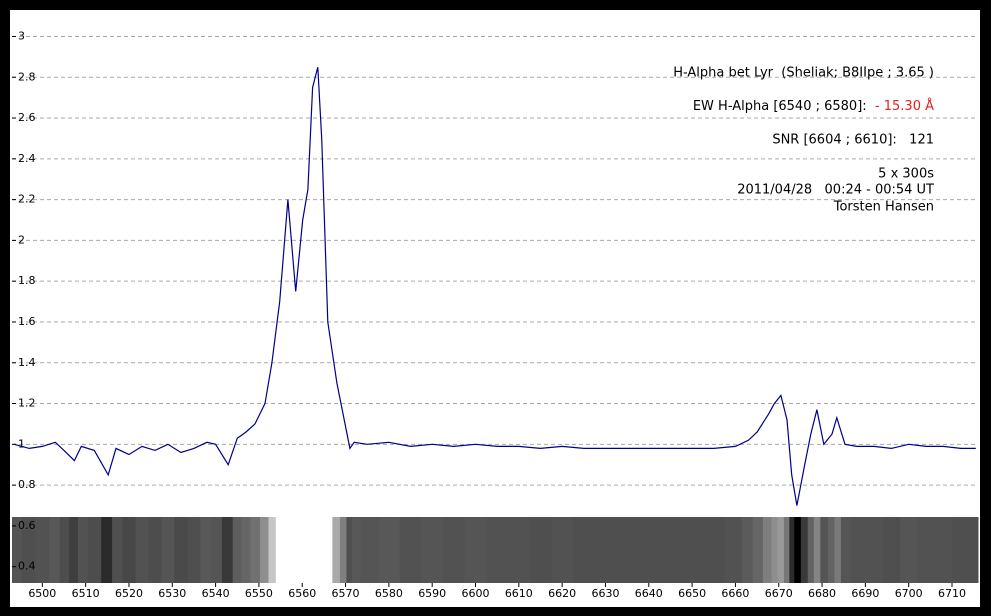  I want to click on x-tick-label: 6640, so click(649, 593).